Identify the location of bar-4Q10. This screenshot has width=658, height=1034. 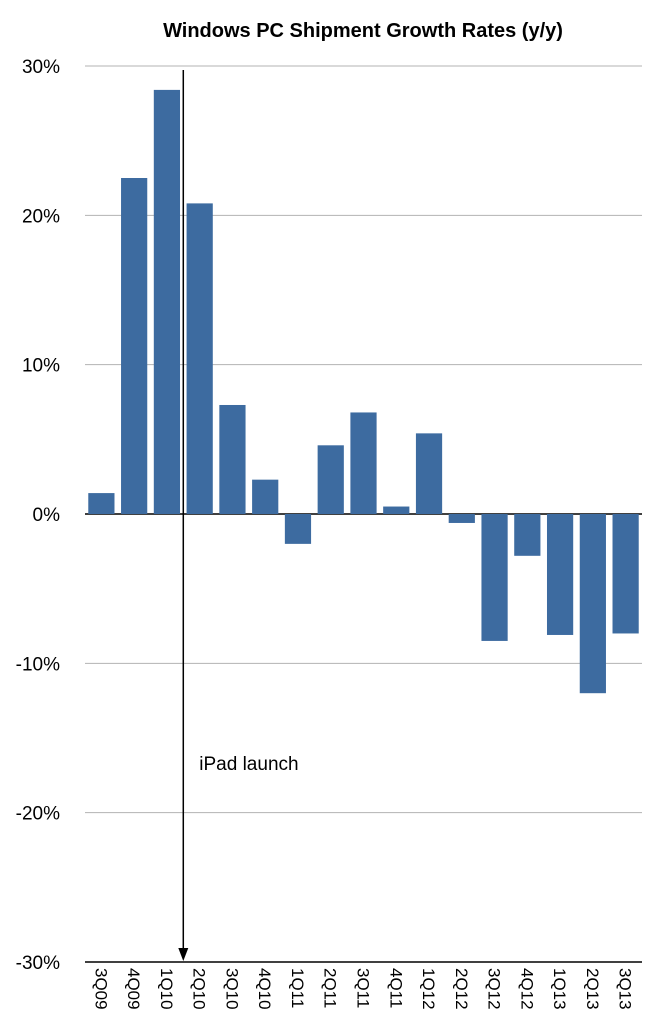
(265, 496).